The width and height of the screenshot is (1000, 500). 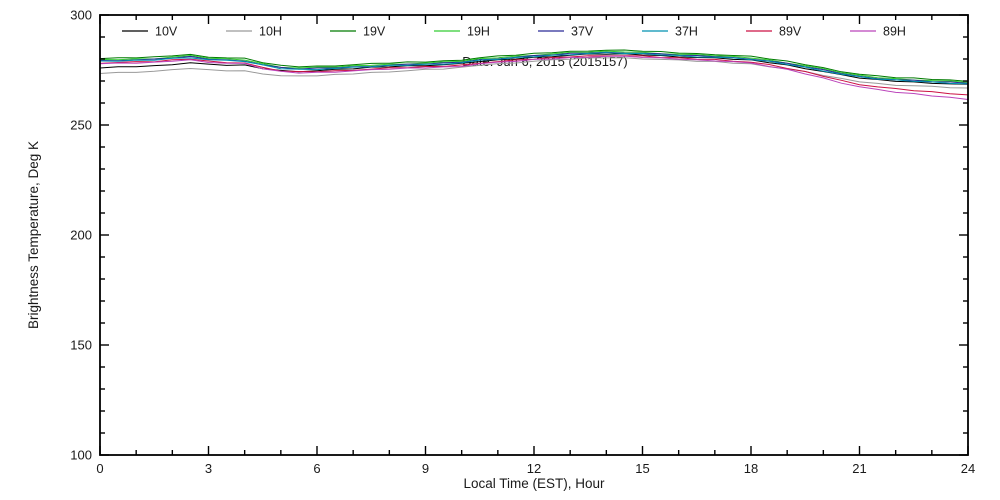 I want to click on x-tick-label: 0, so click(x=99, y=468).